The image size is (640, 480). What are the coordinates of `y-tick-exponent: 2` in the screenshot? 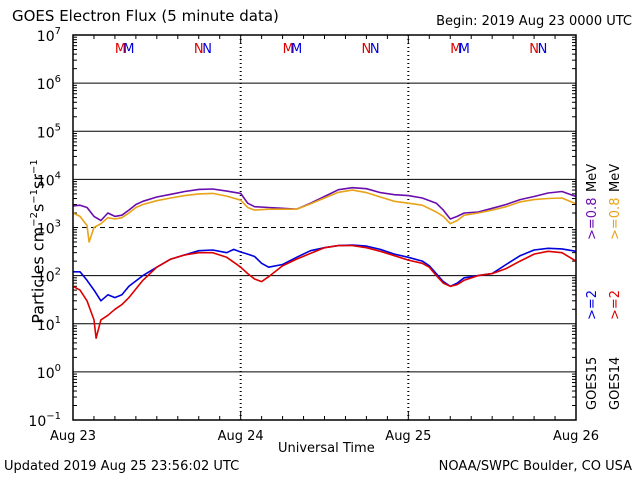 It's located at (58, 272).